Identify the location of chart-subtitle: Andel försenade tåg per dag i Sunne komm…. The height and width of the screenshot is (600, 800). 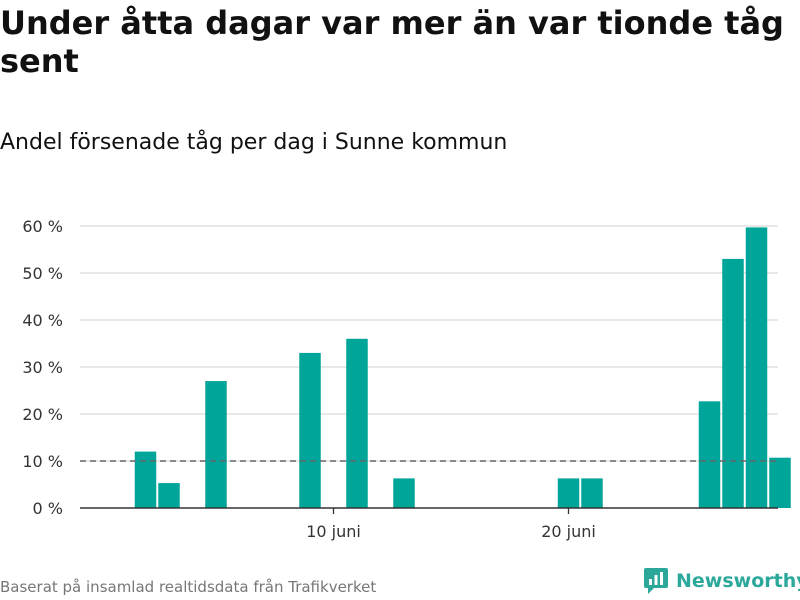
(254, 142).